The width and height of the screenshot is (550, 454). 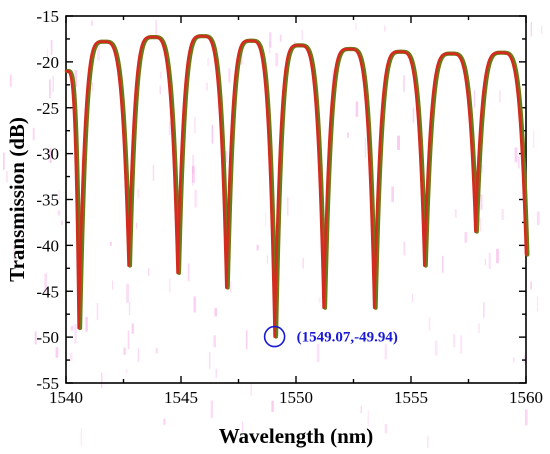 What do you see at coordinates (296, 397) in the screenshot?
I see `x-tick-label: 1550` at bounding box center [296, 397].